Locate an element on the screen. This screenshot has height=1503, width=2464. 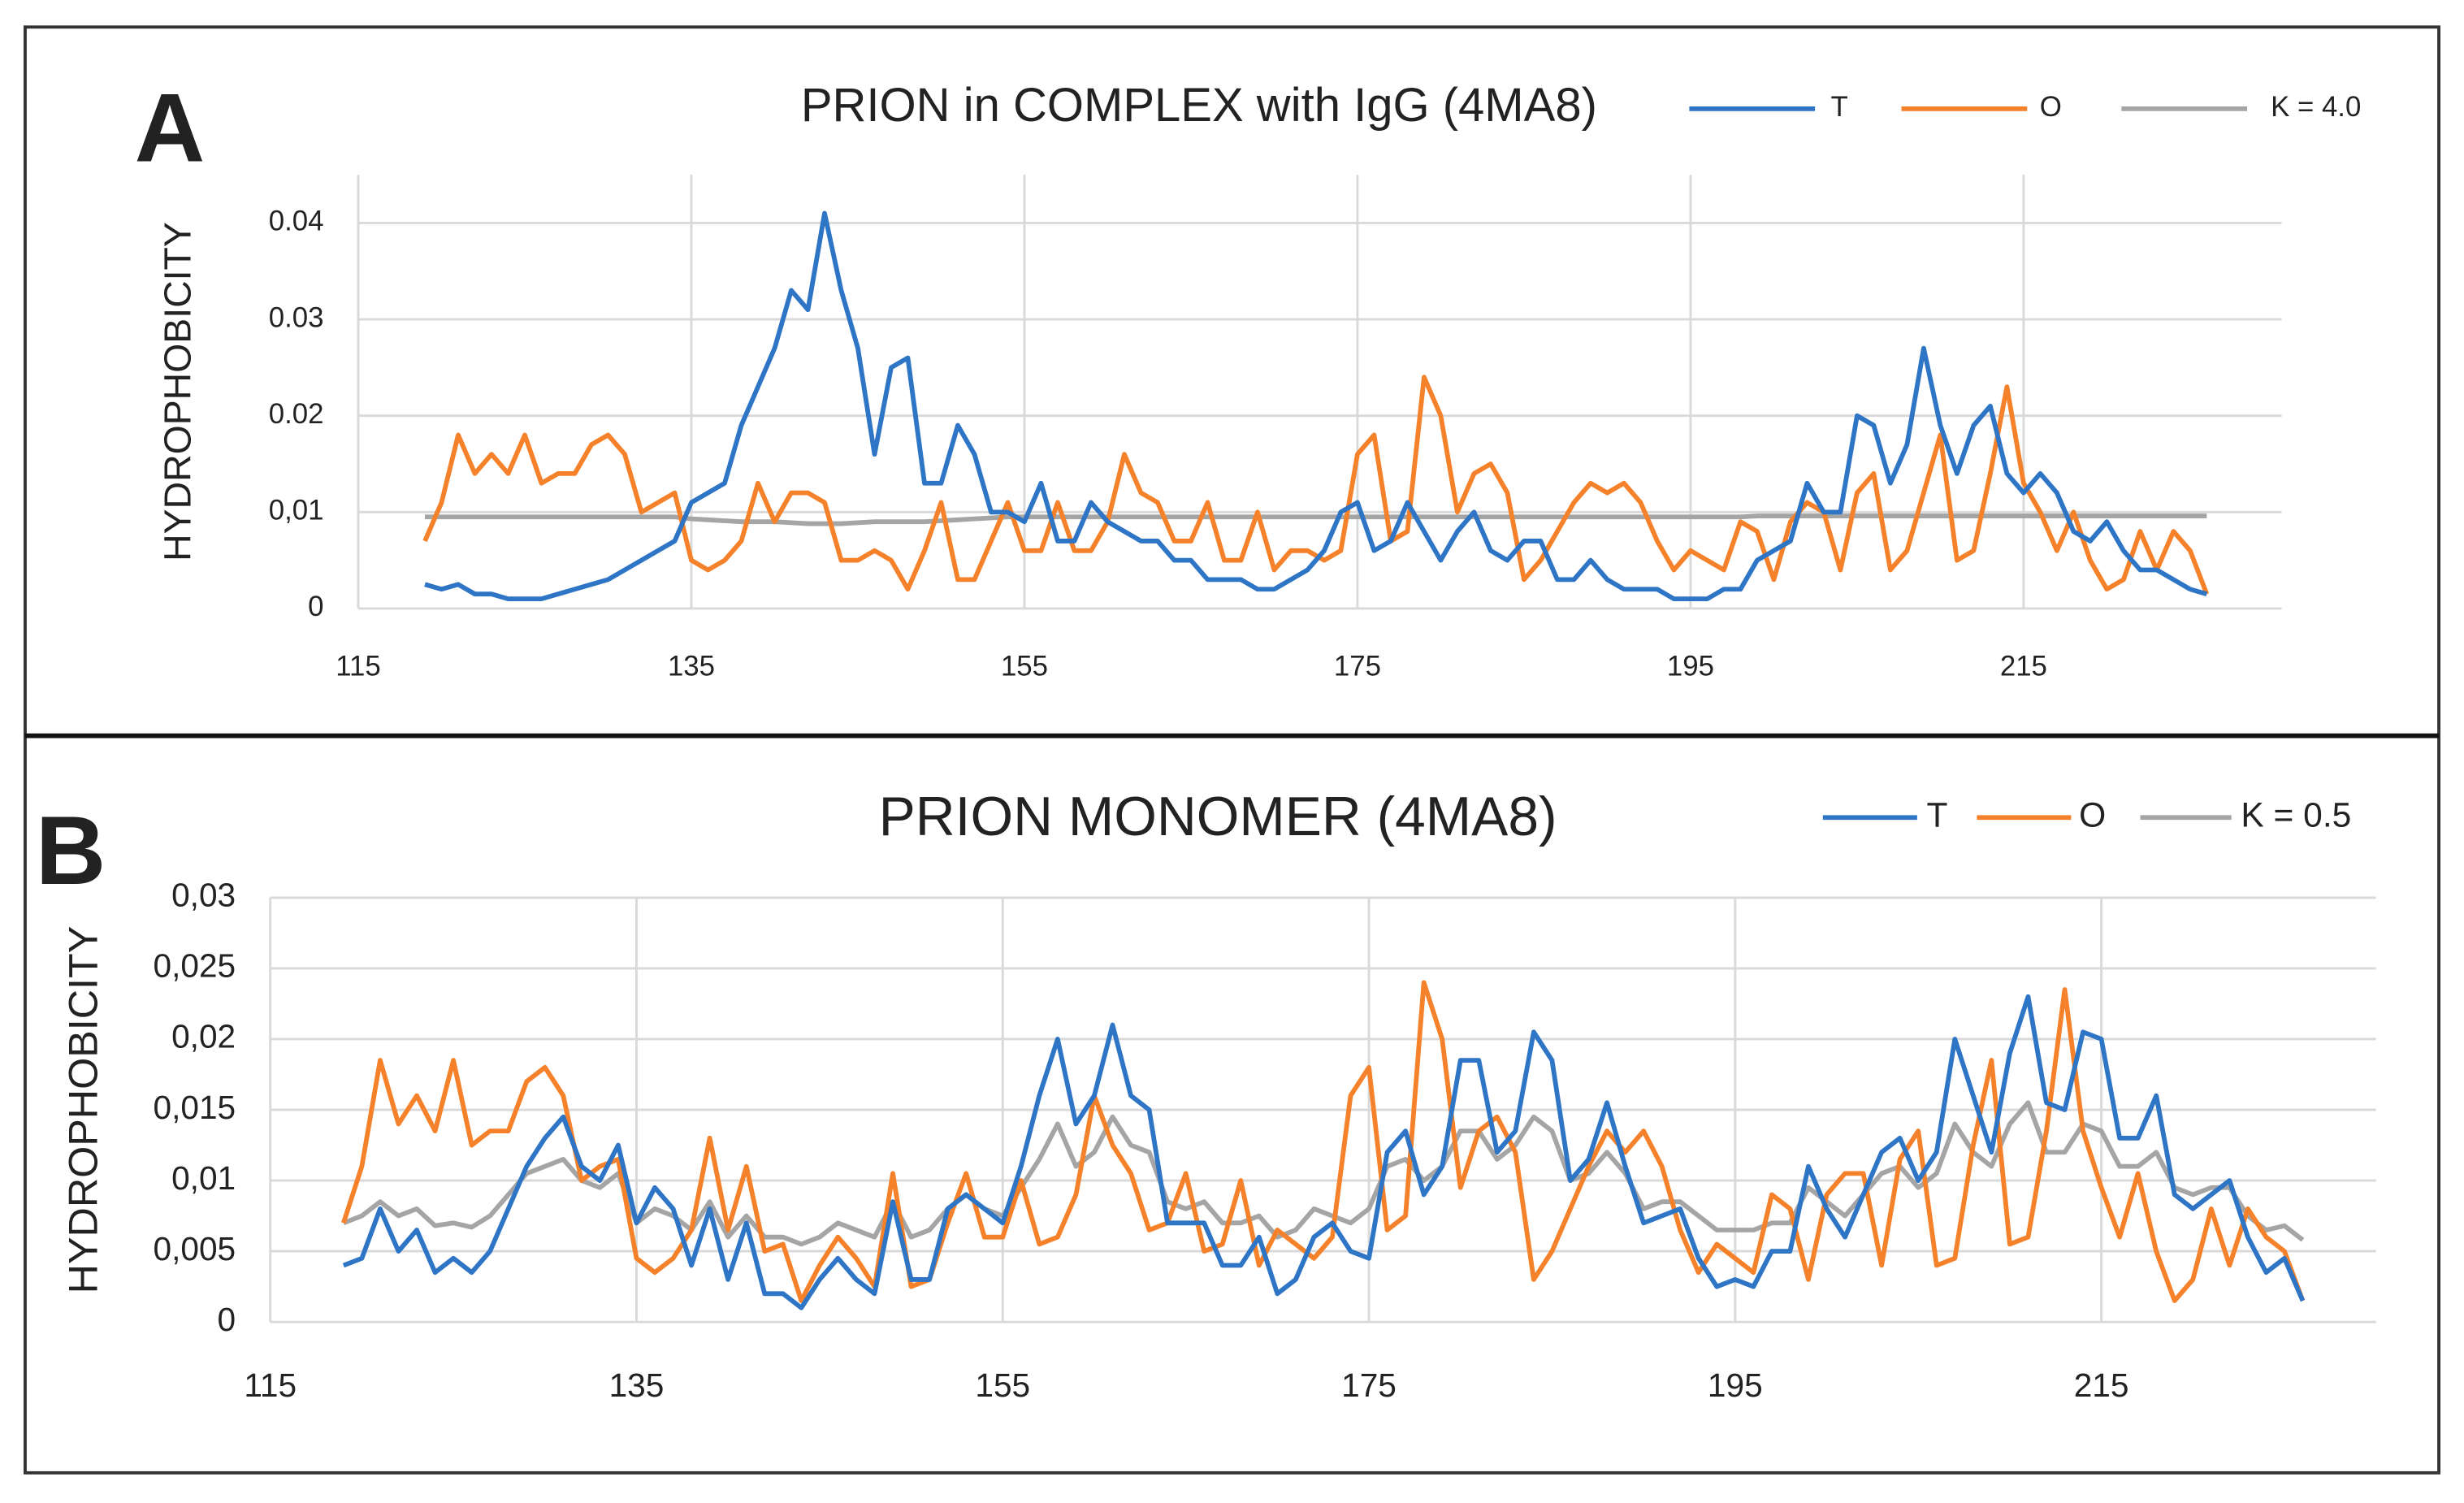
y-tick-label: 0.04 is located at coordinates (296, 221).